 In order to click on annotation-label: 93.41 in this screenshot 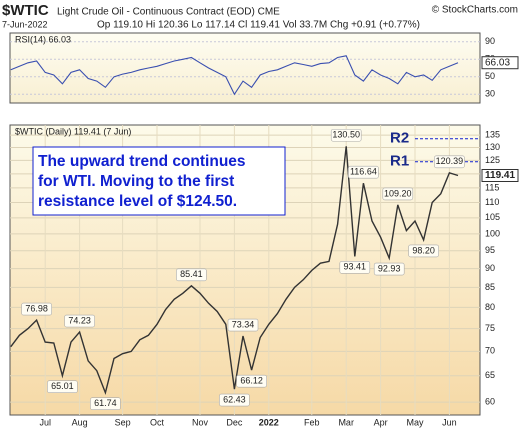, I will do `click(355, 267)`.